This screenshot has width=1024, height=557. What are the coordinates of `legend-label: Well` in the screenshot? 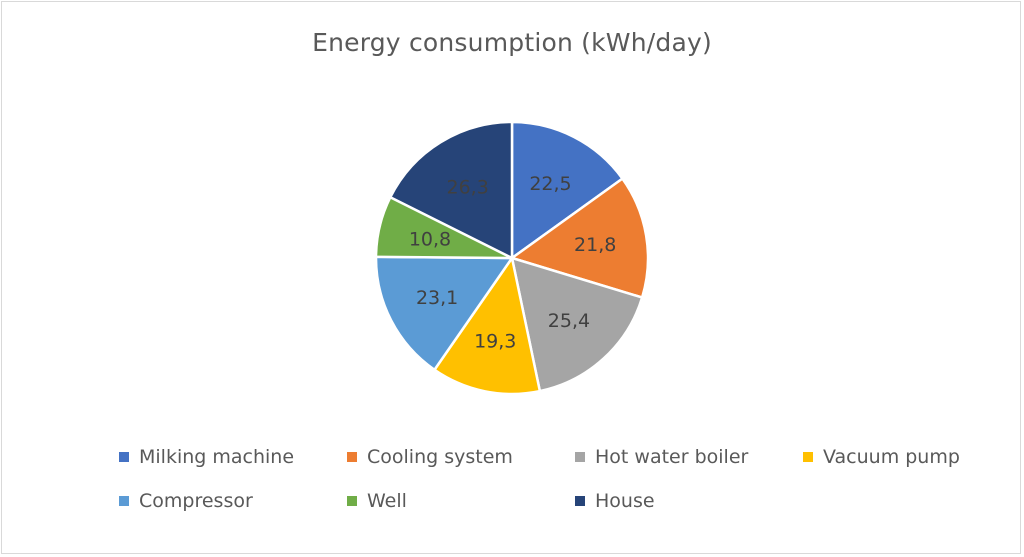 It's located at (387, 501).